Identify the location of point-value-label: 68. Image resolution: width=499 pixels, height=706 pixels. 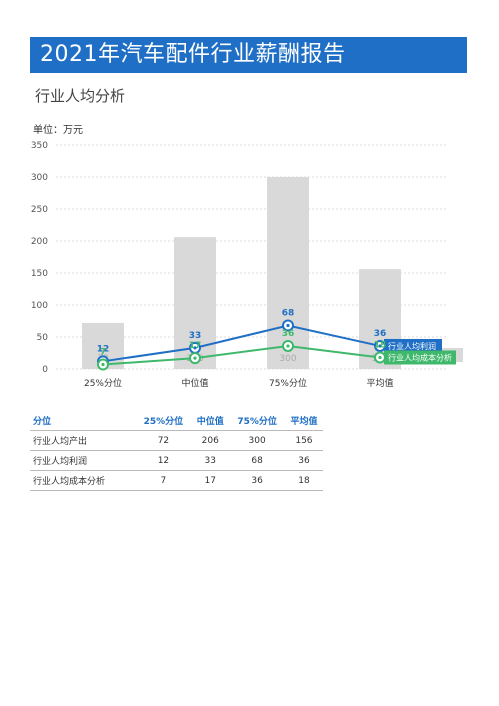
(288, 313).